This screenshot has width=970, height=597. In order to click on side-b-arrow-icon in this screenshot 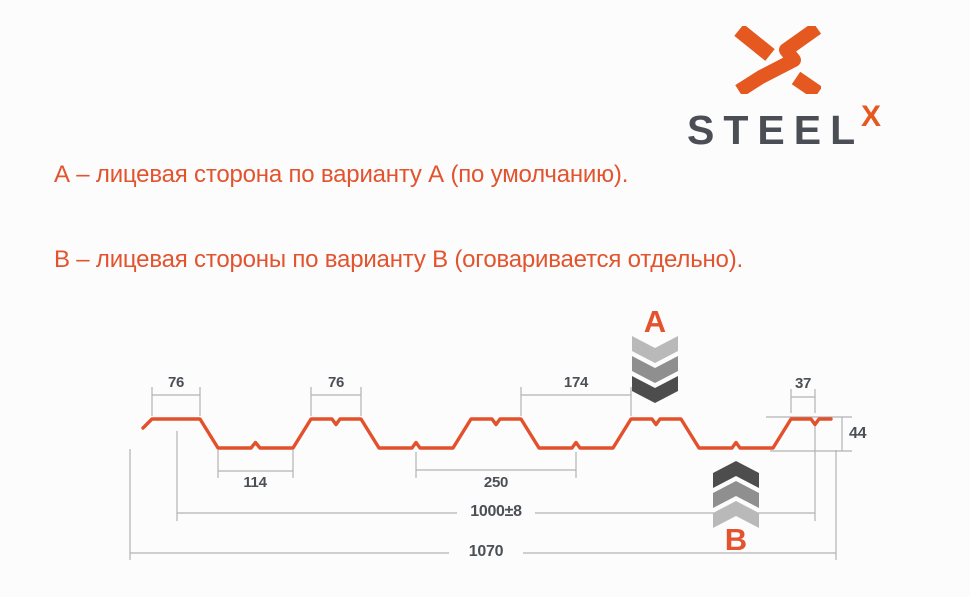, I will do `click(736, 494)`.